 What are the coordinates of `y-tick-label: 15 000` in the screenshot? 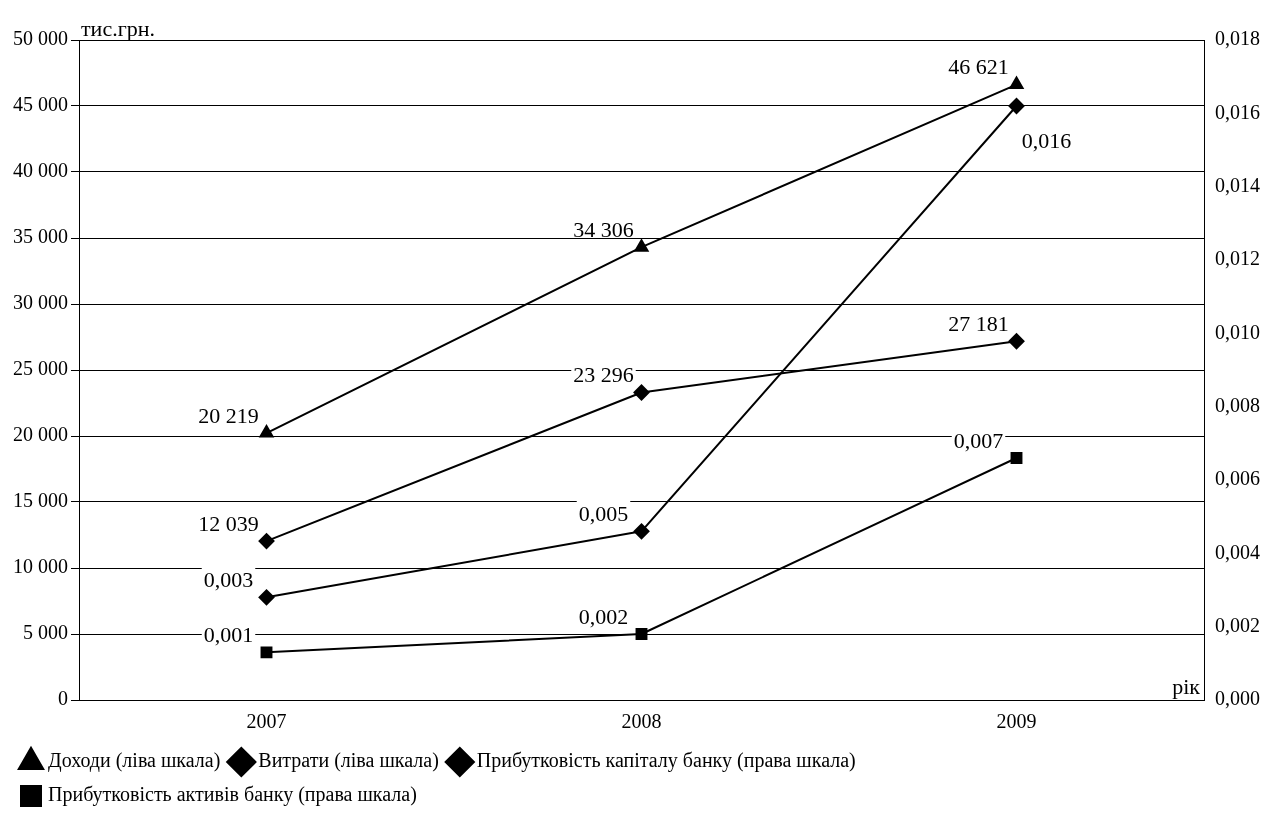 It's located at (40, 500).